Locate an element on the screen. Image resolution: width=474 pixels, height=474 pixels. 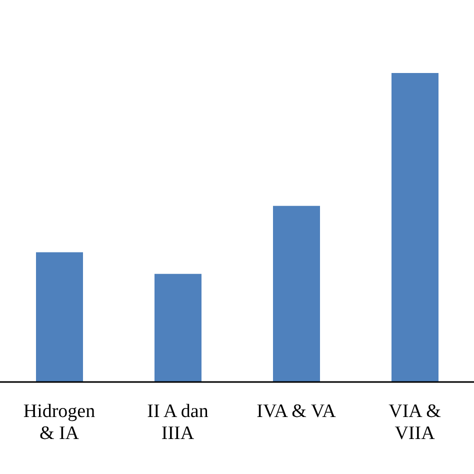
x-tick-label: Hidrogen & IA is located at coordinates (59, 422).